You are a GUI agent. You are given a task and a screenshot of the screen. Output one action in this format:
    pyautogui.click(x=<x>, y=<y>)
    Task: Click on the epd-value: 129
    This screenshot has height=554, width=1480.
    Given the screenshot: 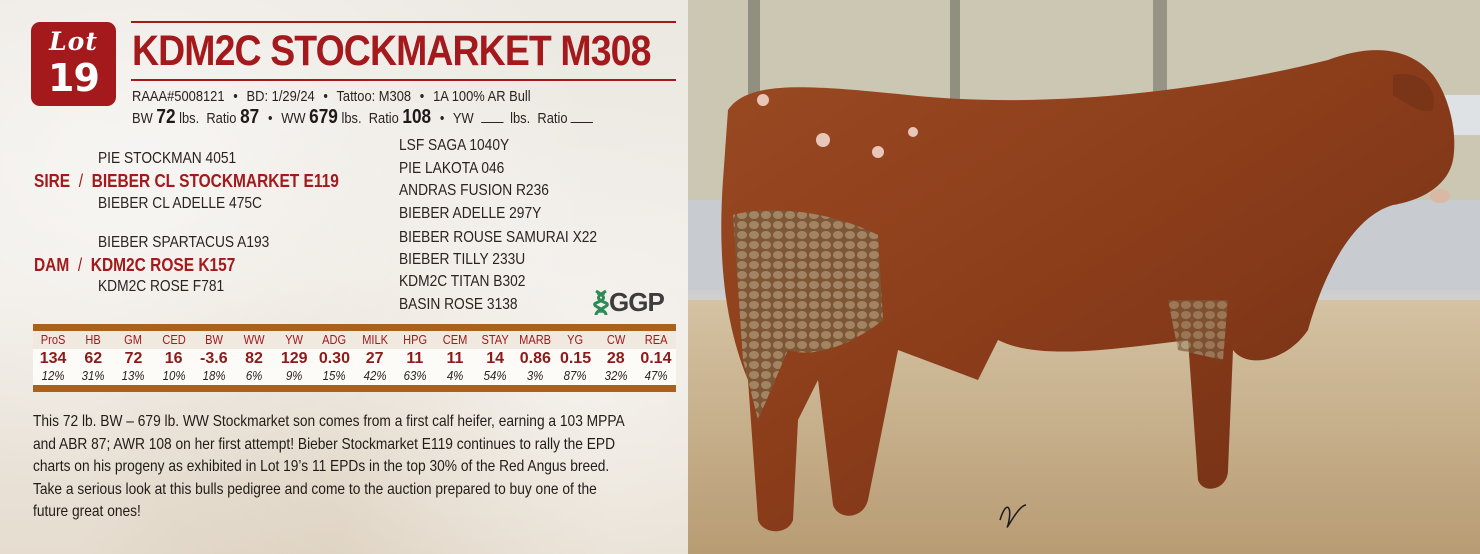 What is the action you would take?
    pyautogui.click(x=294, y=358)
    